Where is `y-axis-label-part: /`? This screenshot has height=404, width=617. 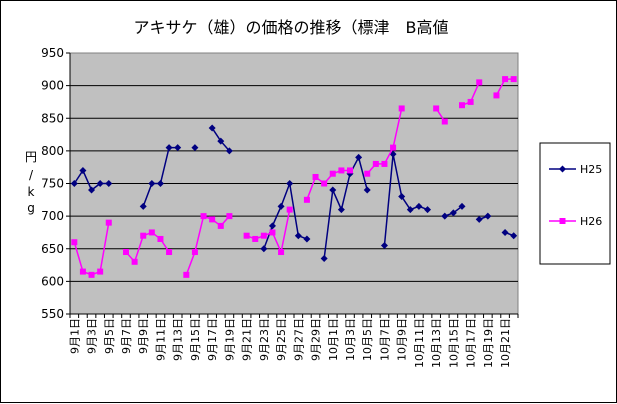 y-axis-label-part: / is located at coordinates (31, 175).